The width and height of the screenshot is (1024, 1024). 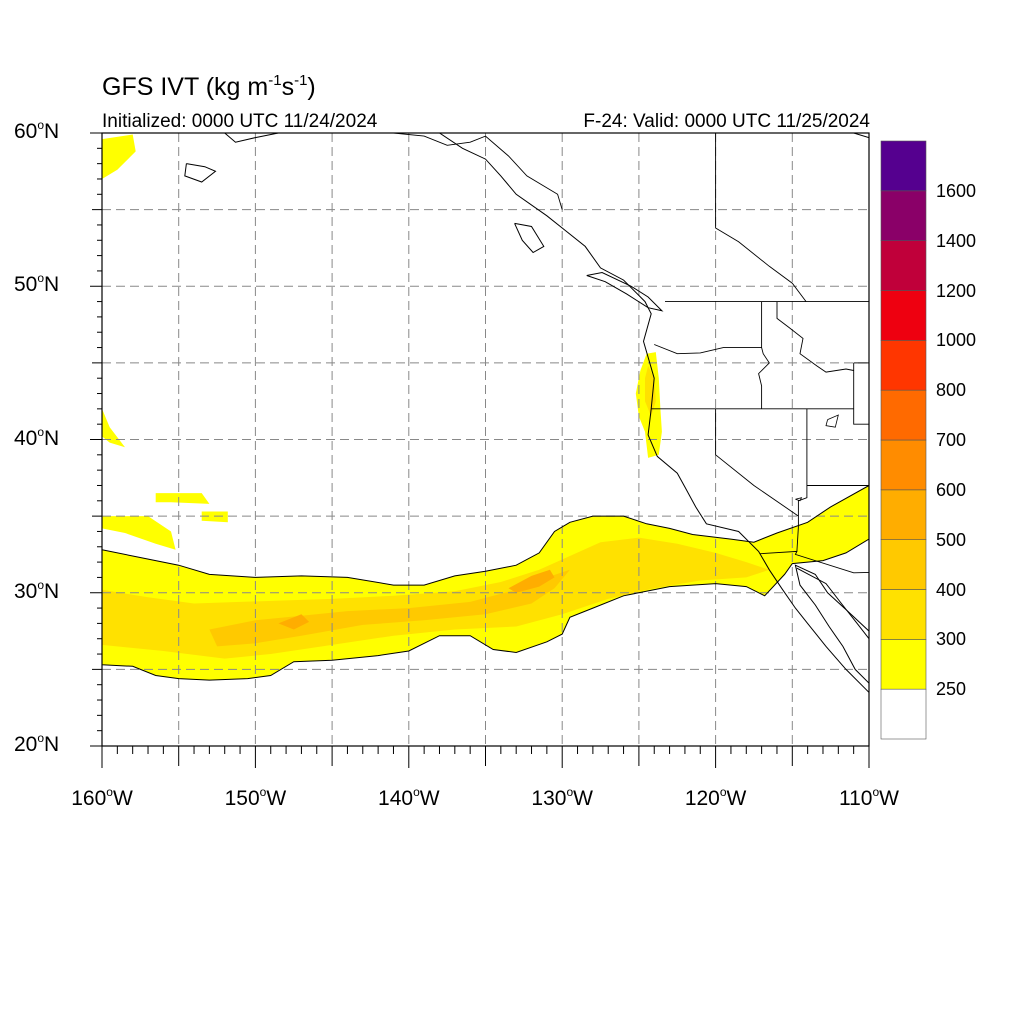 What do you see at coordinates (113, 428) in the screenshot?
I see `ivt-region-west-edge-patch` at bounding box center [113, 428].